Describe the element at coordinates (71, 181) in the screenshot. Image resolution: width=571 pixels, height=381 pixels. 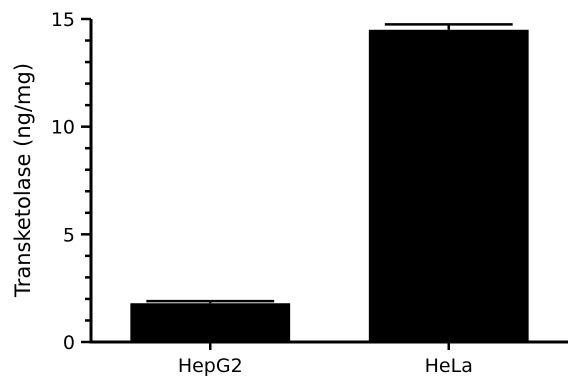
I see `y-axis-ticks: 0 5 10 15` at that location.